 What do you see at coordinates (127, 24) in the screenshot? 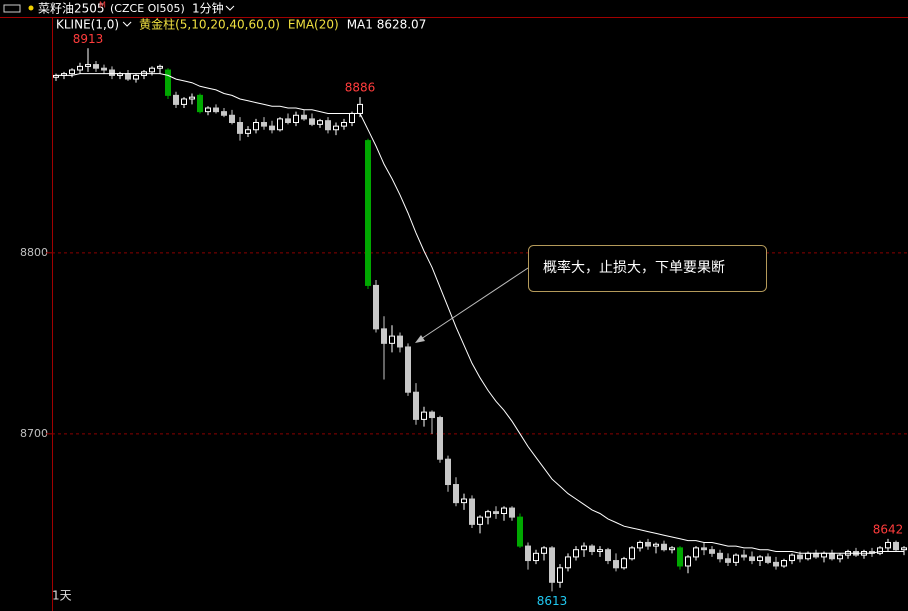
I see `legend-chevron` at bounding box center [127, 24].